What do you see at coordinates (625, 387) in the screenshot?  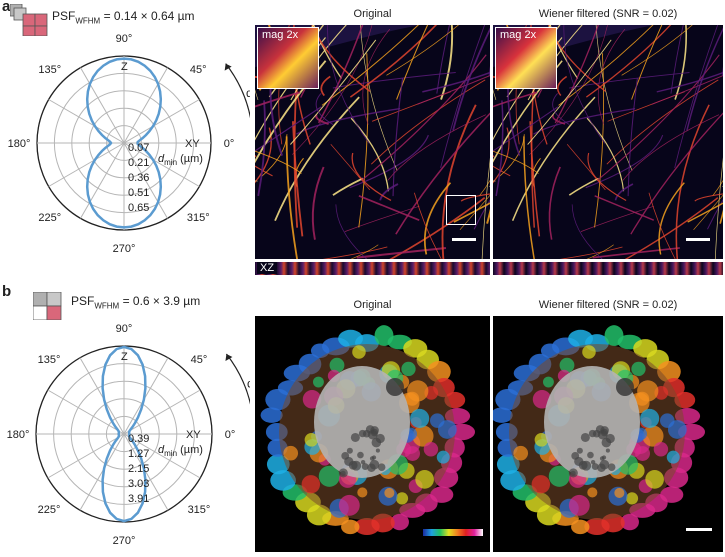 I see `pollen-pore-large` at bounding box center [625, 387].